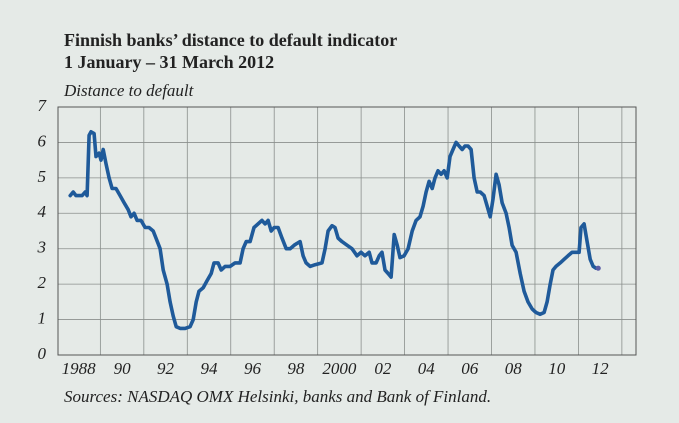 Image resolution: width=679 pixels, height=423 pixels. What do you see at coordinates (123, 368) in the screenshot?
I see `x-tick-label: 90` at bounding box center [123, 368].